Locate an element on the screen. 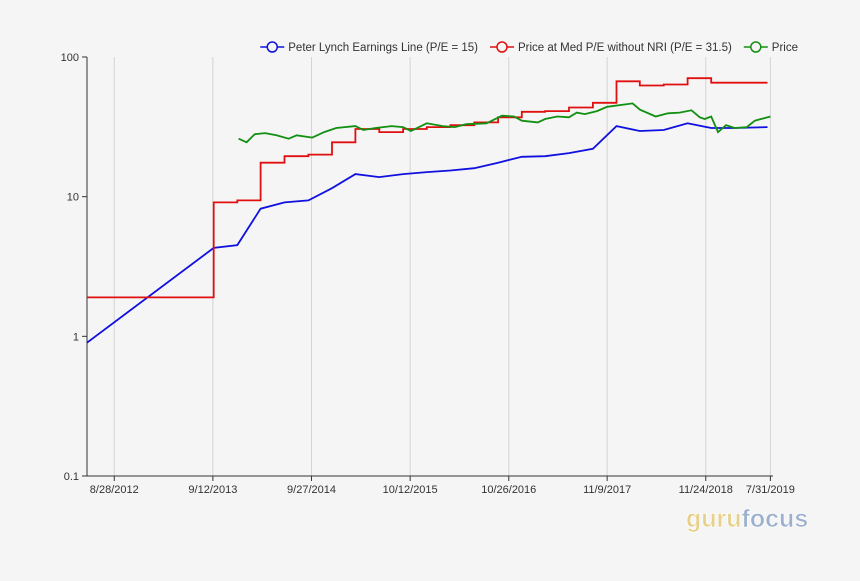 This screenshot has height=581, width=860. legend-label: Price is located at coordinates (785, 48).